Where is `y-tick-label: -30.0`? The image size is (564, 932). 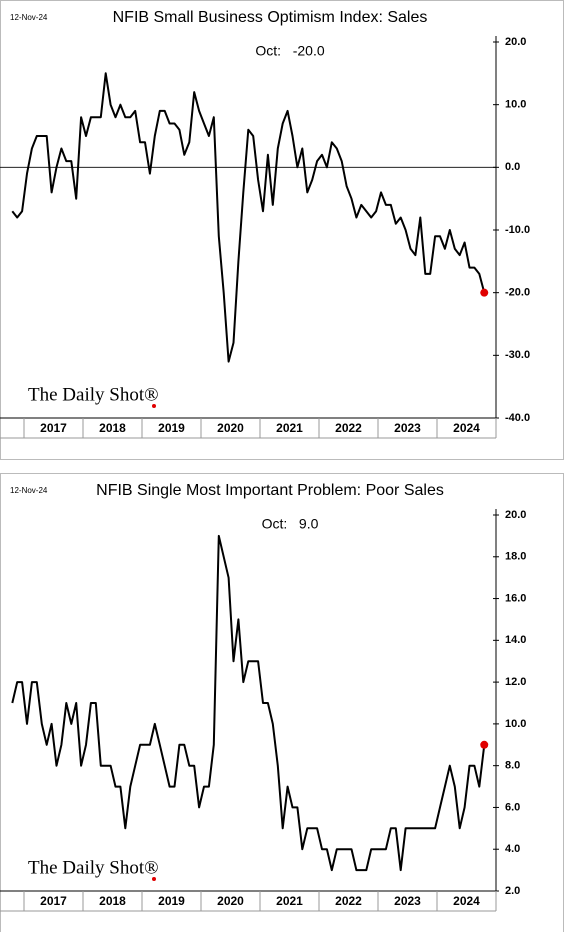 y-tick-label: -30.0 is located at coordinates (517, 355).